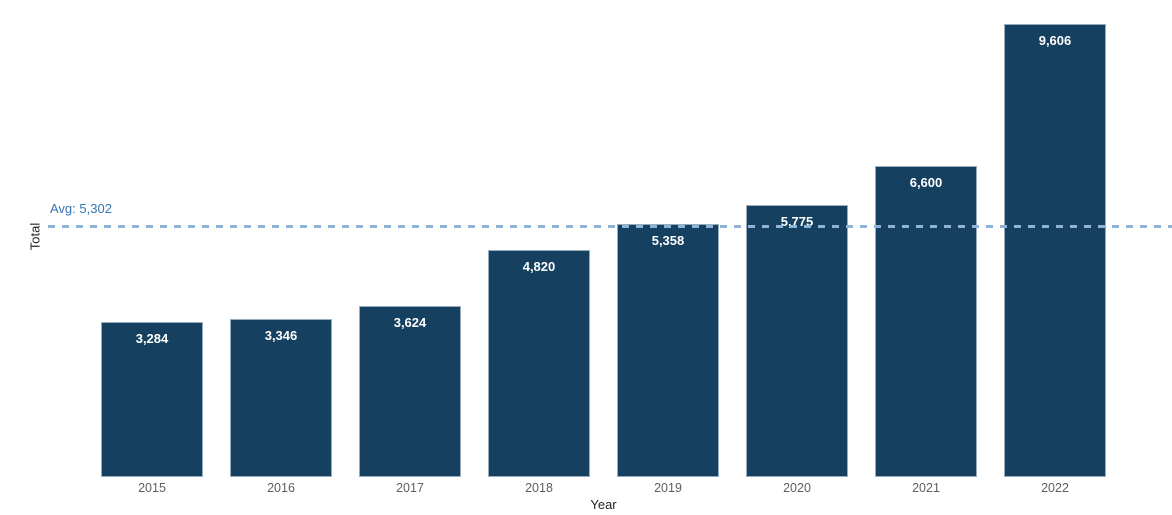 The width and height of the screenshot is (1172, 515). Describe the element at coordinates (81, 208) in the screenshot. I see `average-line-label: Avg: 5,302` at that location.